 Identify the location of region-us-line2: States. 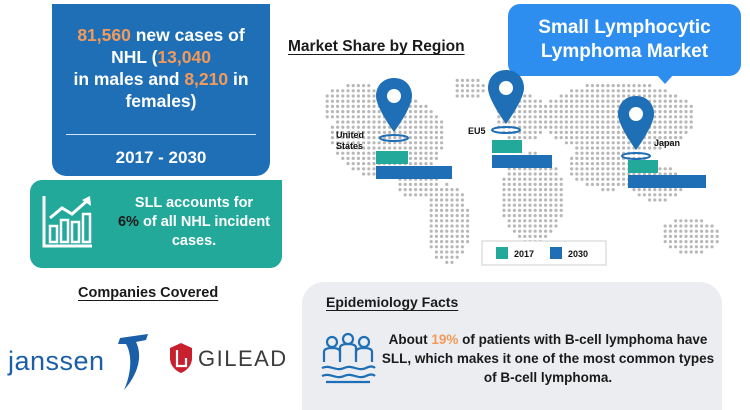
(350, 146).